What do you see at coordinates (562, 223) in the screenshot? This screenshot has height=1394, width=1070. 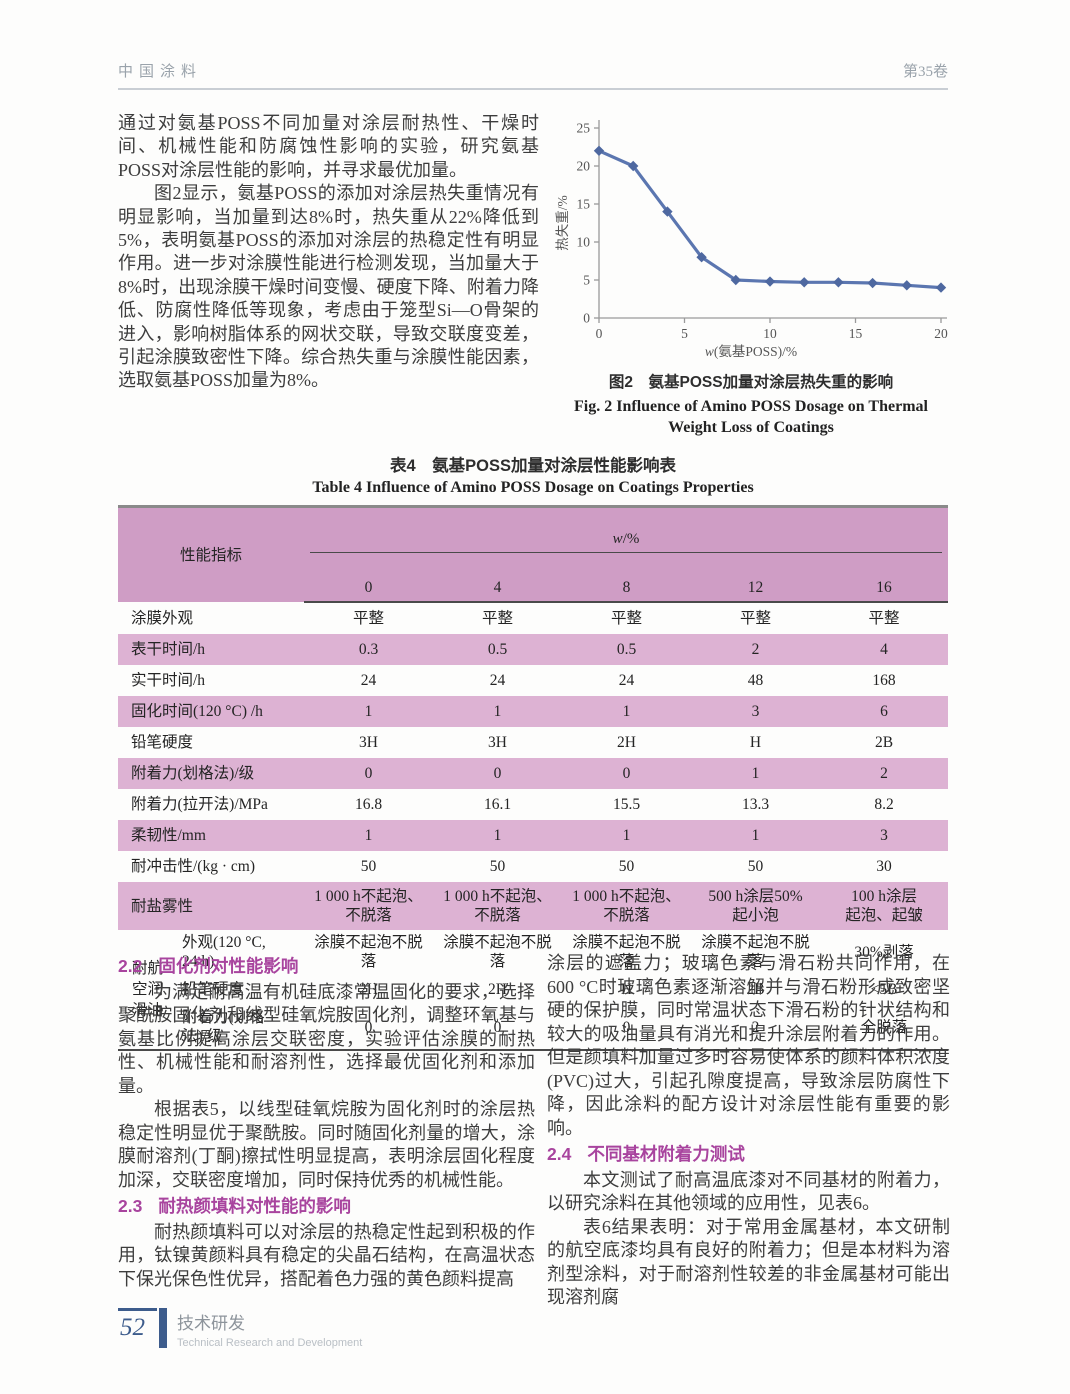 I see `svg-text: 热失重/%` at bounding box center [562, 223].